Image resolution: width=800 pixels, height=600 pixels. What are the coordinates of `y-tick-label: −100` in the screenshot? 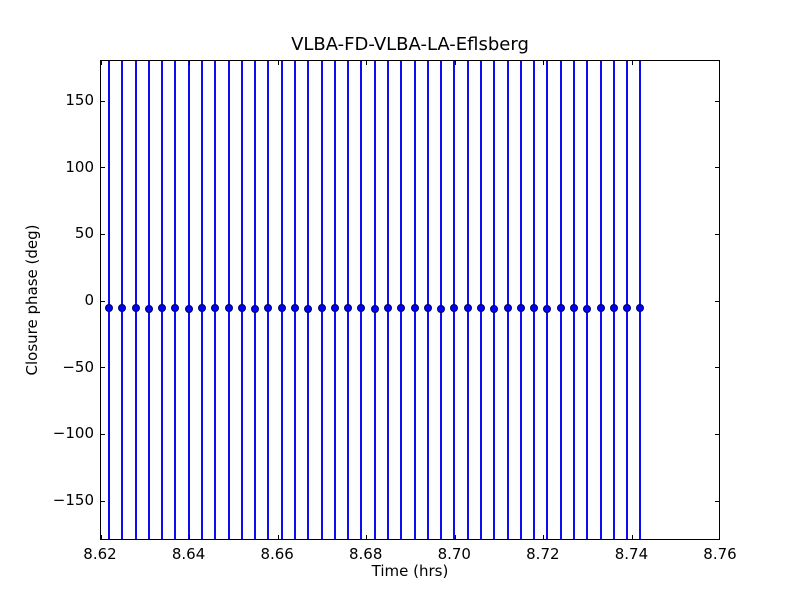 It's located at (73, 433).